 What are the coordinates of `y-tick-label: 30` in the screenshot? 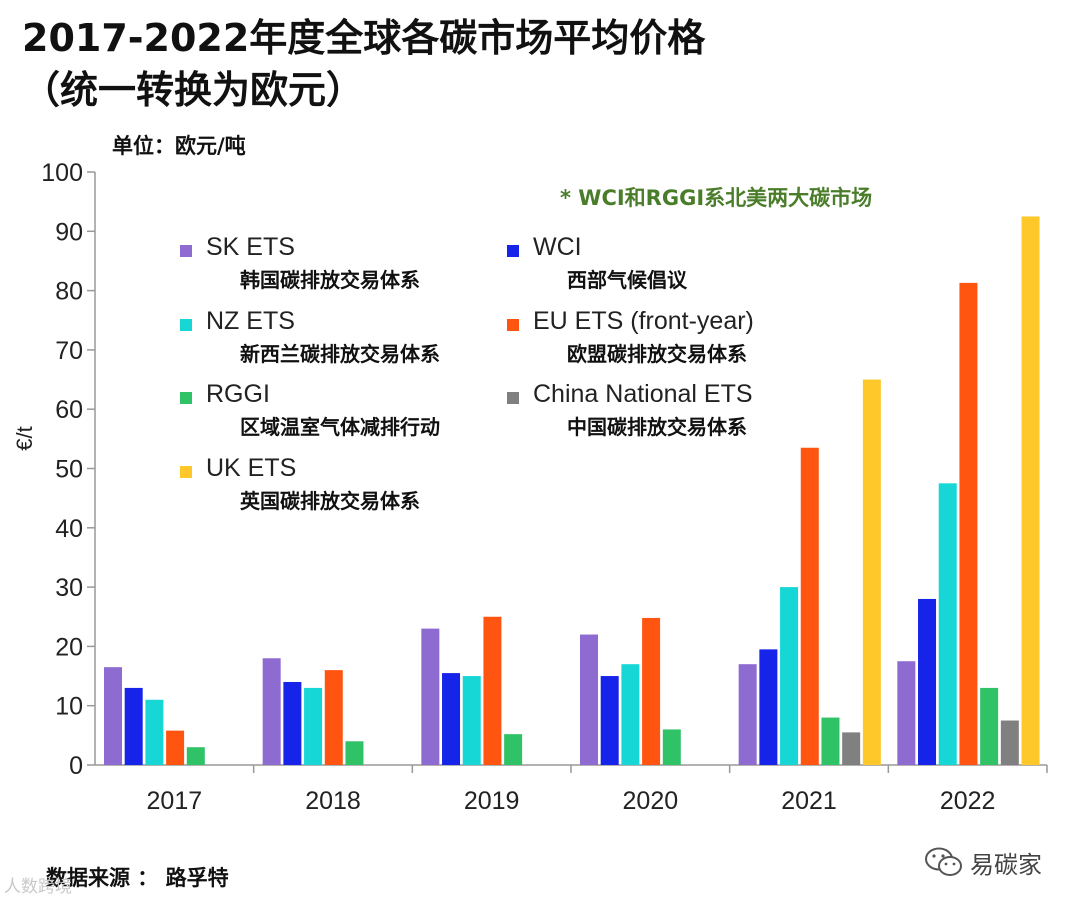 It's located at (69, 588).